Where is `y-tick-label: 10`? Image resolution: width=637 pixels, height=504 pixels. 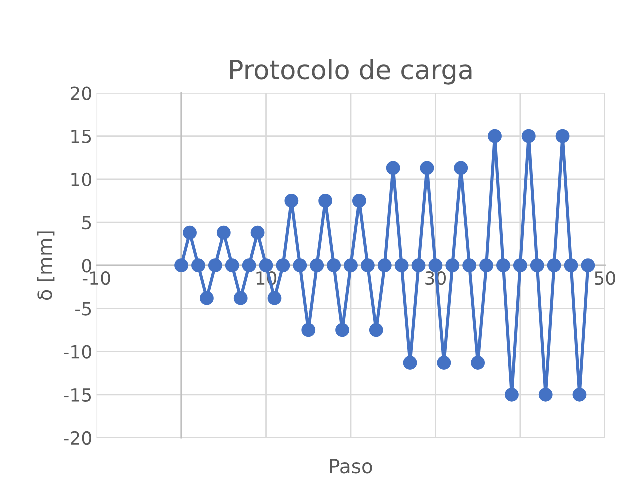 y-tick-label: 10 is located at coordinates (82, 179).